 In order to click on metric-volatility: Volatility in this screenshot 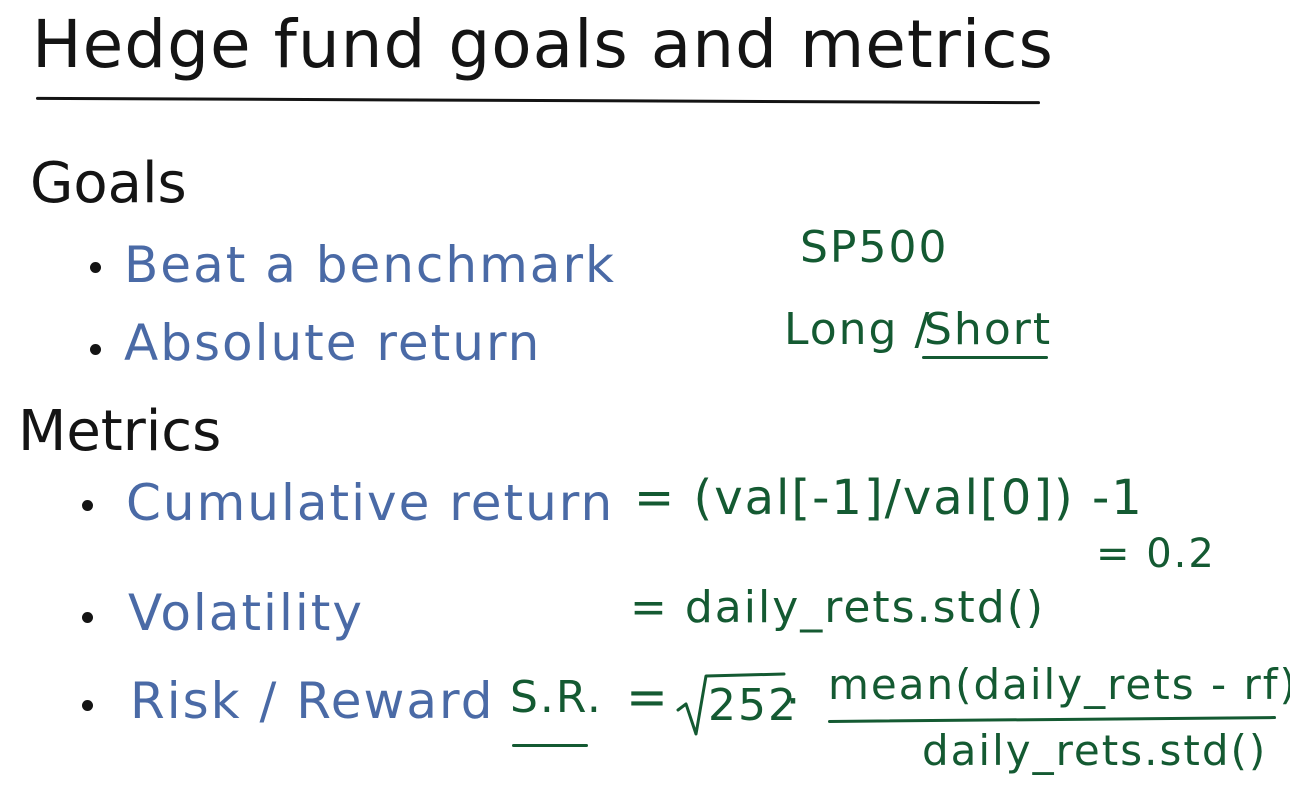, I will do `click(246, 613)`.